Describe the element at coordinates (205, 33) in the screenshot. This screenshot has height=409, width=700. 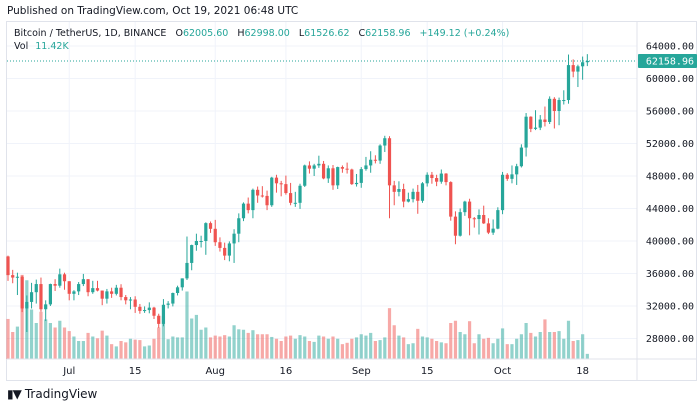
I see `open-value: 62005.60` at that location.